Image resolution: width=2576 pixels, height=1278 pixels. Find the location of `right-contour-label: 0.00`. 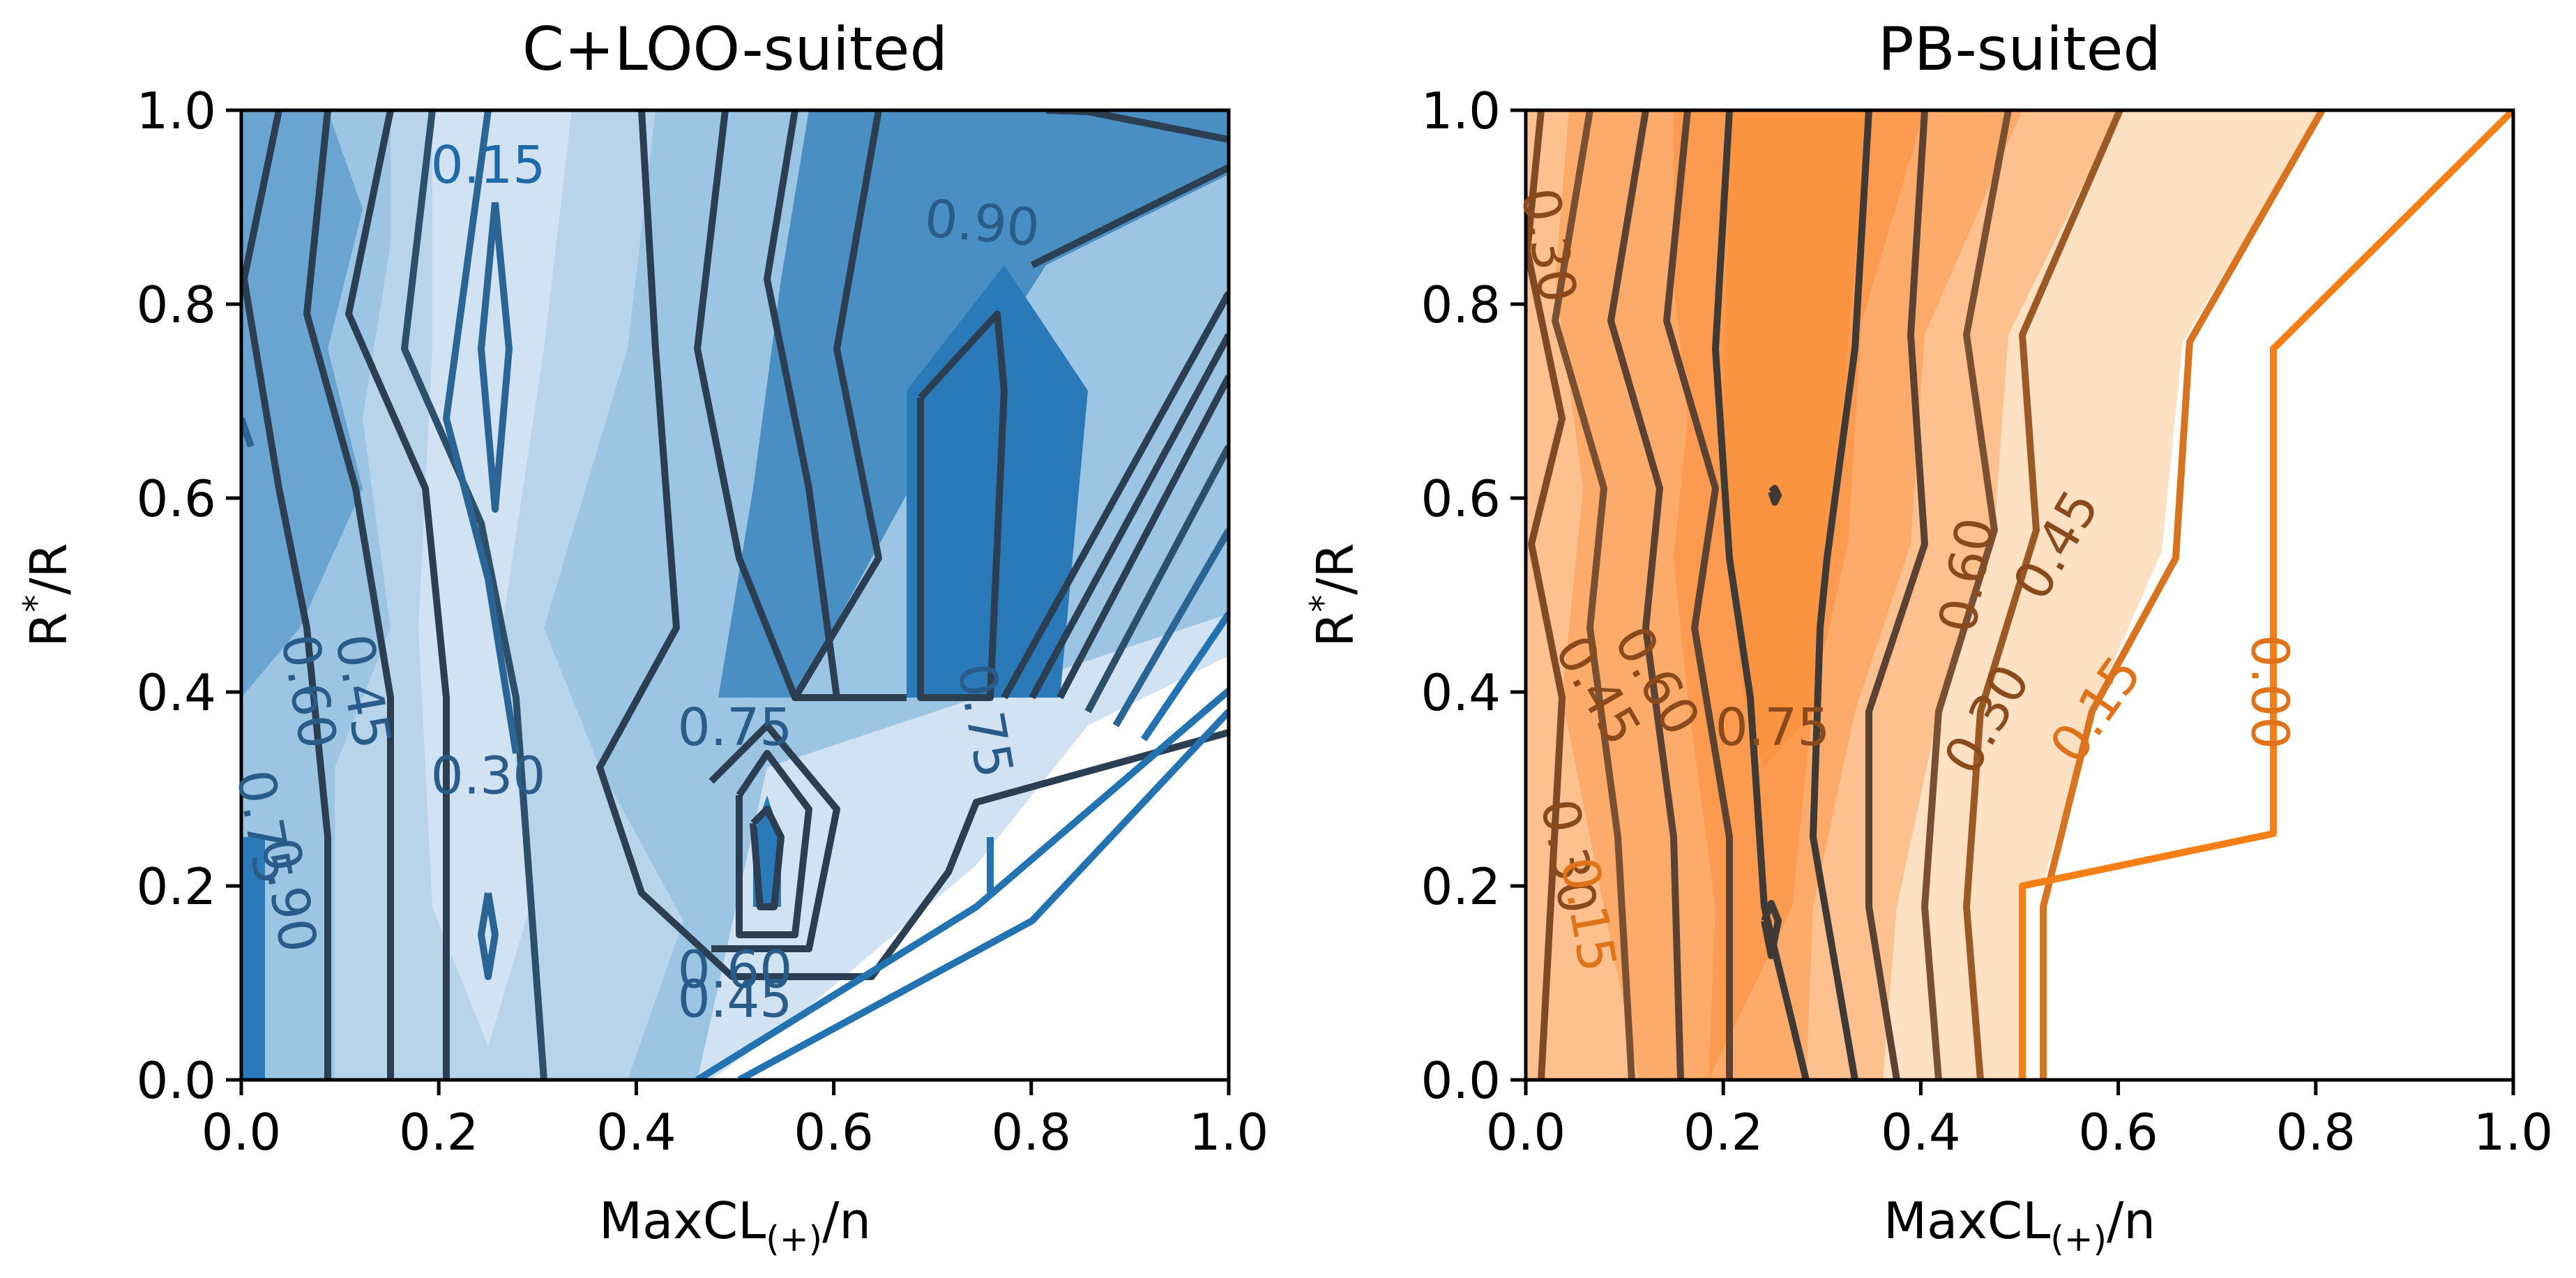

right-contour-label: 0.00 is located at coordinates (2269, 692).